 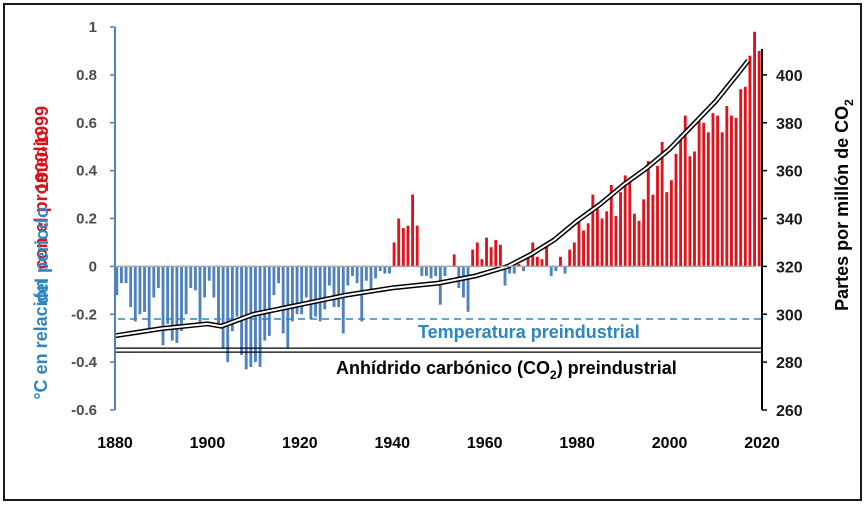 I want to click on preindustrial-temp-label: Temperatura preindustrial, so click(x=529, y=332).